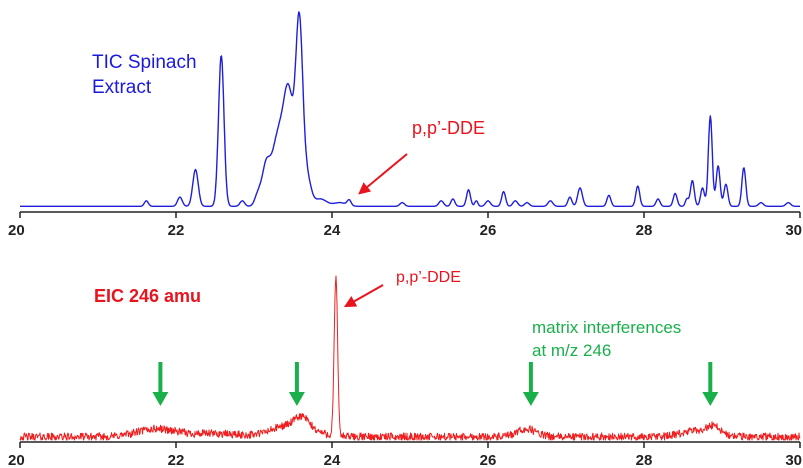 The height and width of the screenshot is (468, 803). Describe the element at coordinates (428, 277) in the screenshot. I see `eic-ddde-label: p,p’-DDE` at that location.